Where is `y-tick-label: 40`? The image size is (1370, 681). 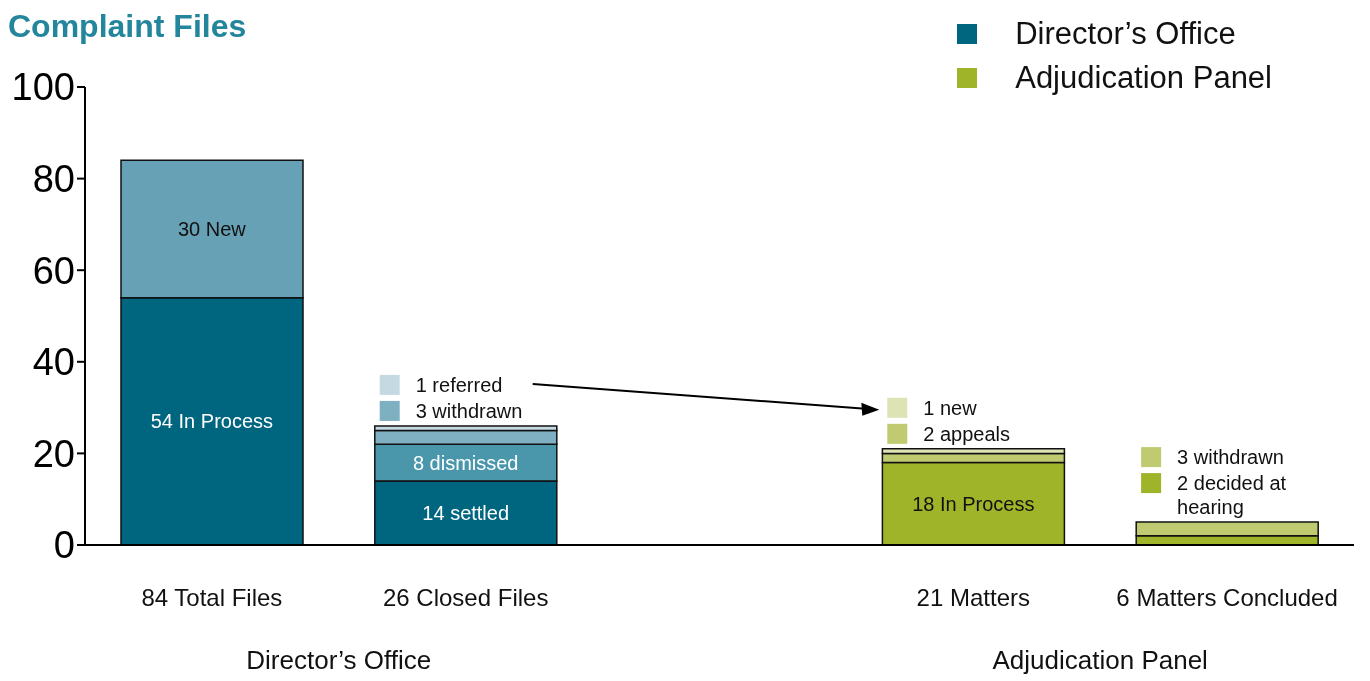 y-tick-label: 40 is located at coordinates (53, 362).